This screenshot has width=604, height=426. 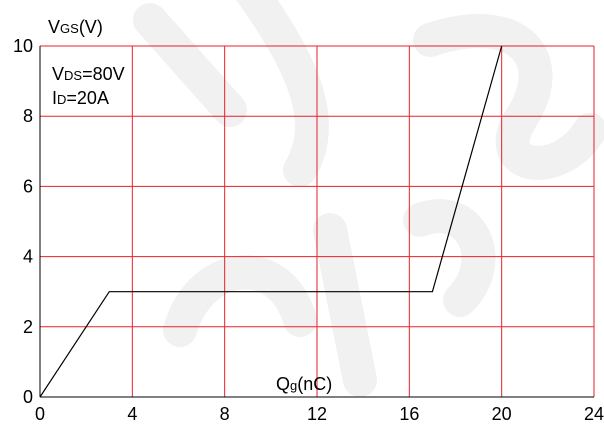 What do you see at coordinates (225, 414) in the screenshot?
I see `x-tick-label: 8` at bounding box center [225, 414].